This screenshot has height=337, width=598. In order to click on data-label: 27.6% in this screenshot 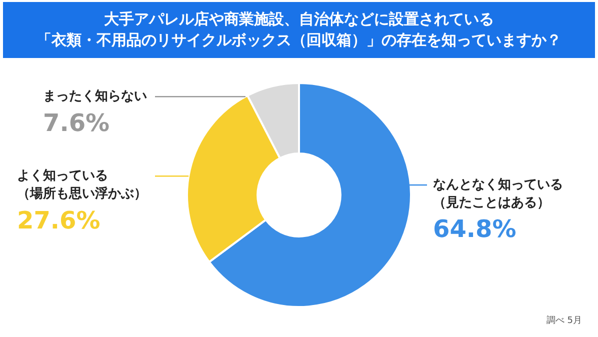, I will do `click(58, 220)`.